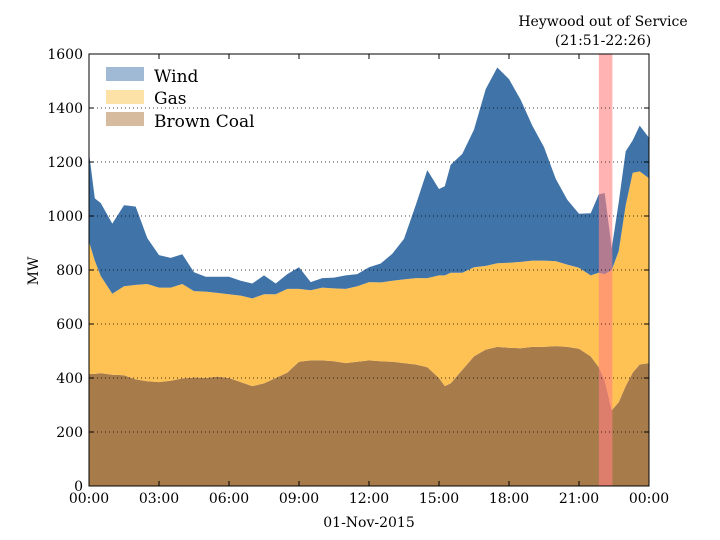 The height and width of the screenshot is (540, 720). What do you see at coordinates (369, 499) in the screenshot?
I see `x-tick-label: 12:00` at bounding box center [369, 499].